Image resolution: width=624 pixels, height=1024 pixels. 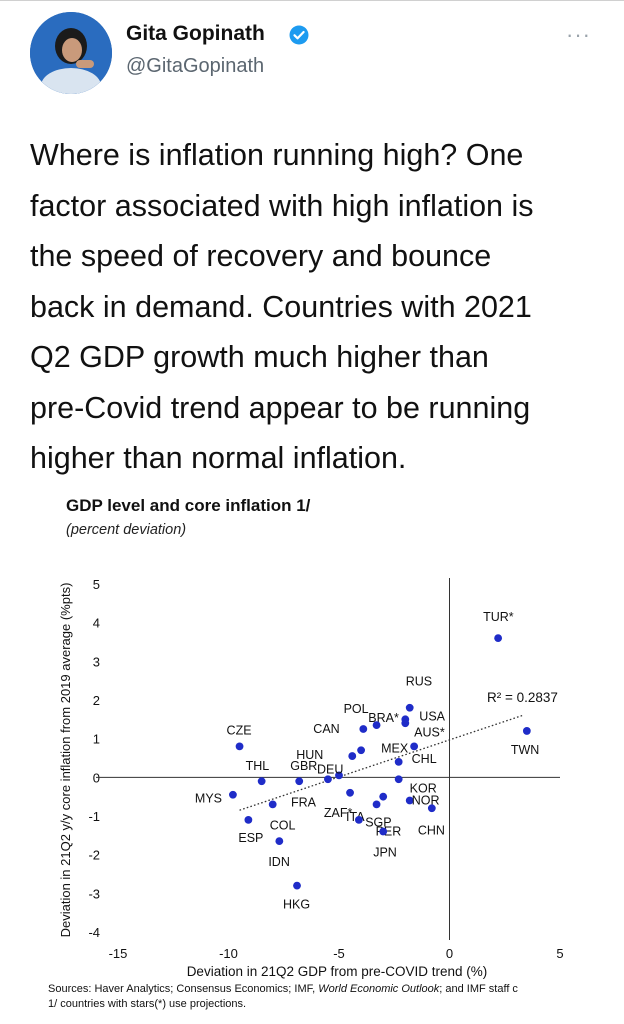 What do you see at coordinates (118, 953) in the screenshot?
I see `x-tick-label: -15` at bounding box center [118, 953].